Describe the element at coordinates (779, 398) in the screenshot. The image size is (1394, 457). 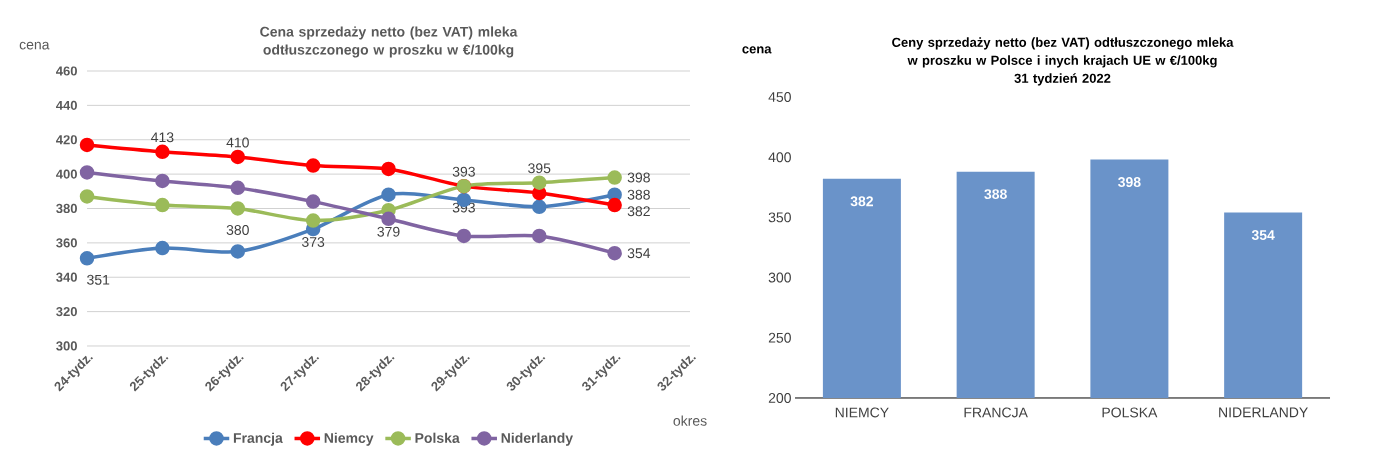
I see `y-tick-label: 200` at that location.